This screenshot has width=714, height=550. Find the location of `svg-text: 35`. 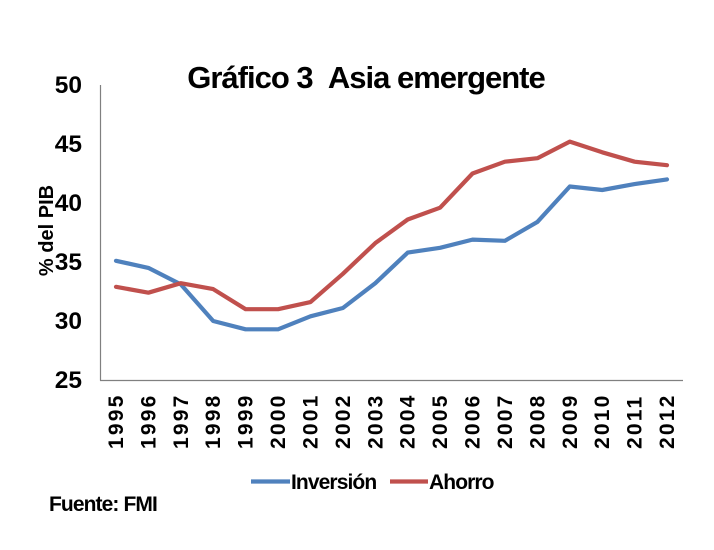

svg-text: 35 is located at coordinates (68, 262).